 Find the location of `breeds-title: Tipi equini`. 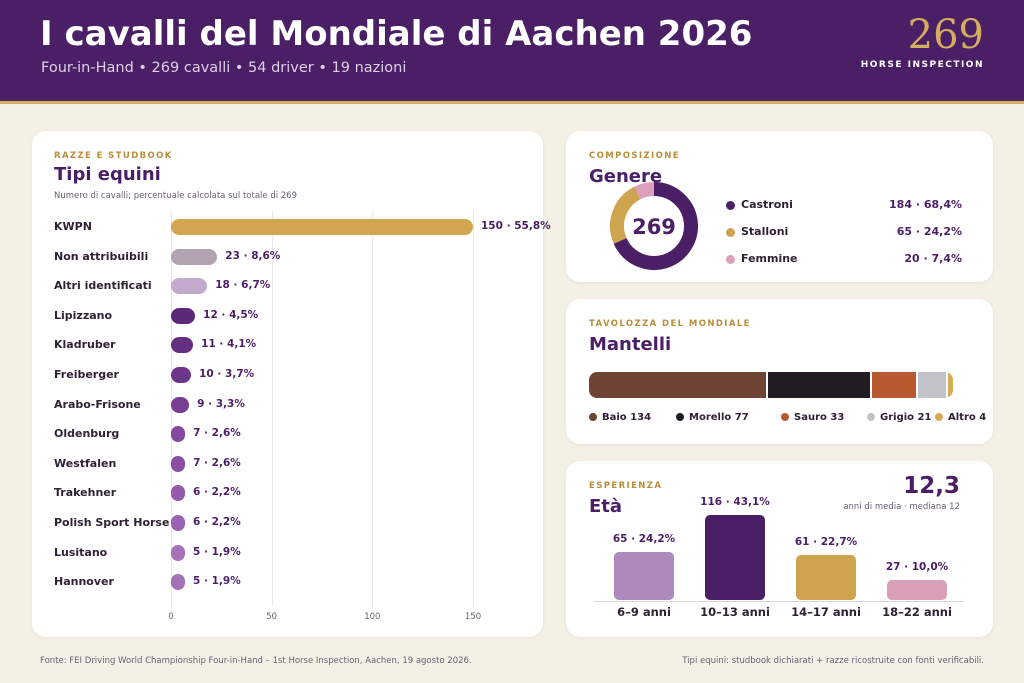

breeds-title: Tipi equini is located at coordinates (107, 174).